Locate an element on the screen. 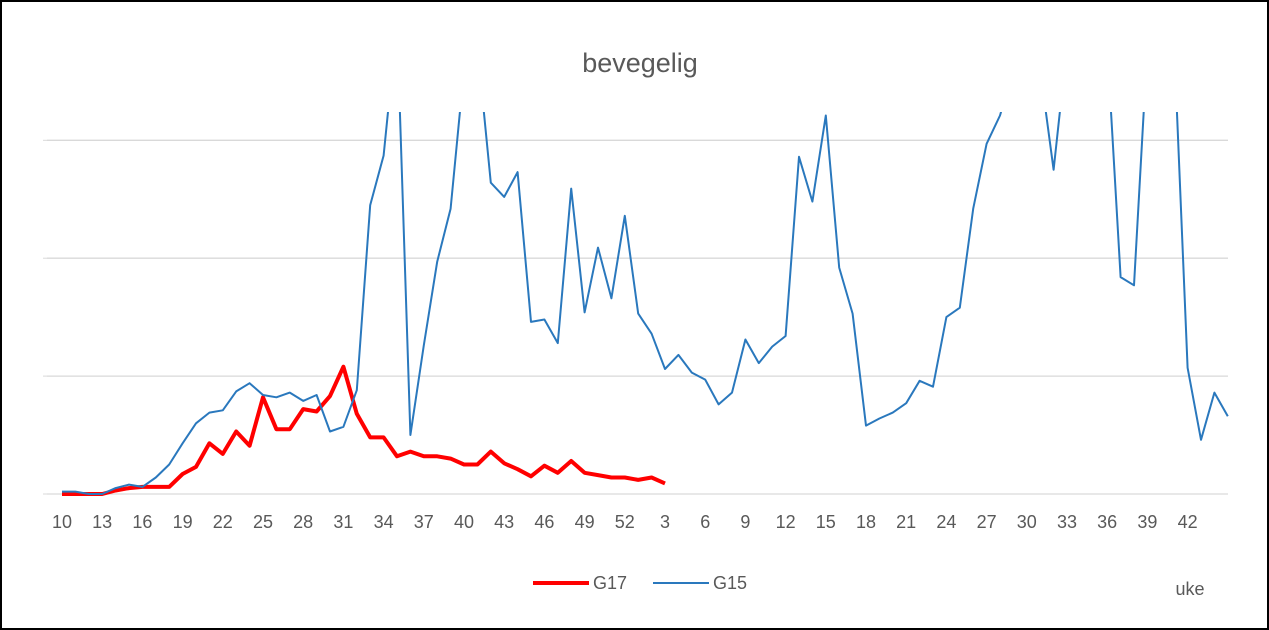 This screenshot has height=630, width=1269. x-tick-label: 27 is located at coordinates (987, 522).